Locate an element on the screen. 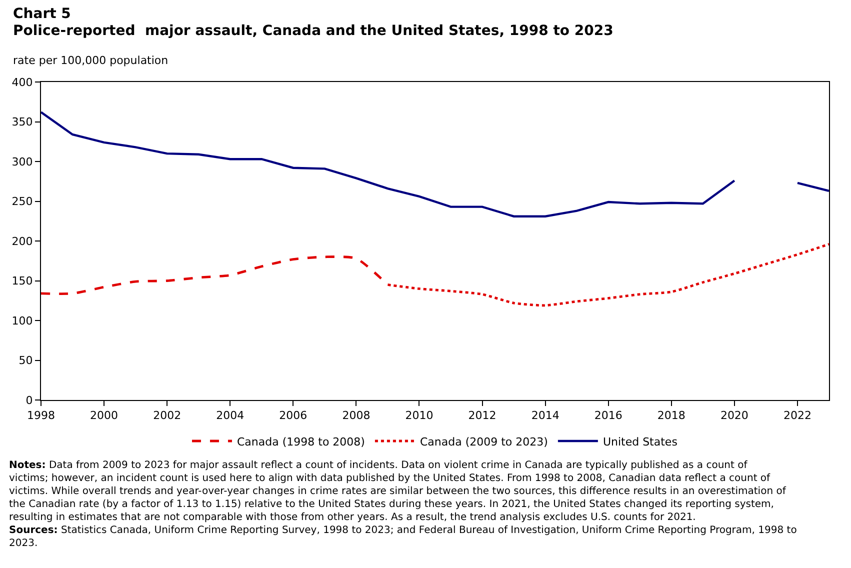 This screenshot has height=568, width=851. text: Notes: Data from 2009 to 2023 for major assault reflect a count of incidents. Data on violent crime in Canada are typically published as a count of victims; however, an incident count is used here to align with data published by the United States. From 1998 to 2008, Canadian data reflect a count of victims. While overall trends and year-over-year changes in crime rates are similar between the two sources, this difference results in an overestimation of the Canadian rate (by a factor of 1.13 to 1.15) relative to the United States during these years. In 2021, the United States changed its reporting system, resulting in estimates that are not comparable with those from other years. As a result, the trend analysis excludes U.S. counts for 2021. is located at coordinates (397, 491).